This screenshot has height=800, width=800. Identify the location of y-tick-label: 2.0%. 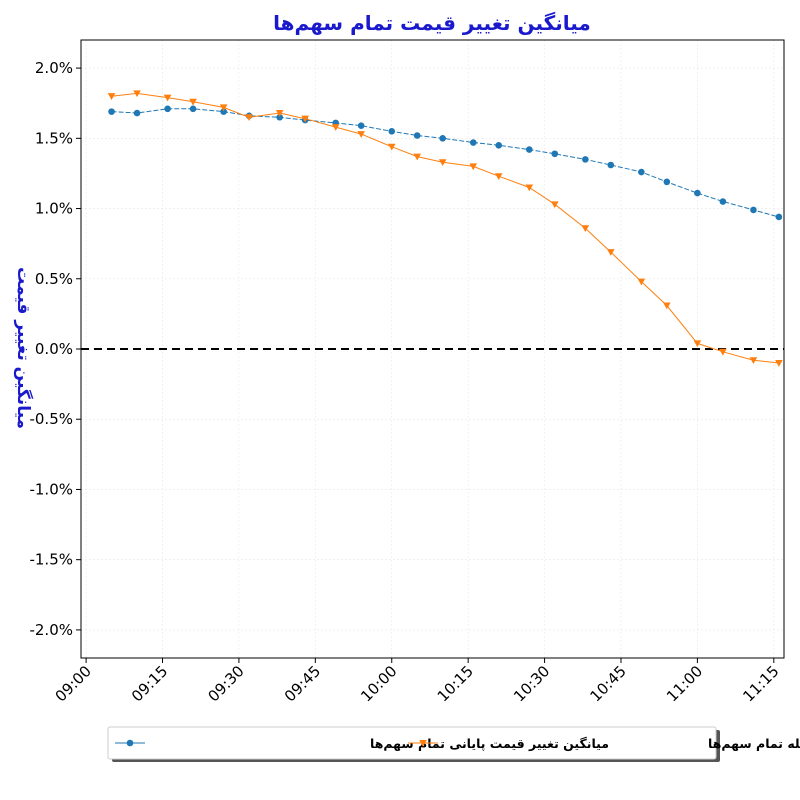
(54, 68).